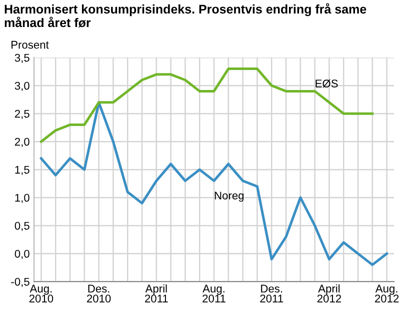 This screenshot has height=320, width=400. Describe the element at coordinates (329, 293) in the screenshot. I see `x-tick-label: April 2012` at that location.